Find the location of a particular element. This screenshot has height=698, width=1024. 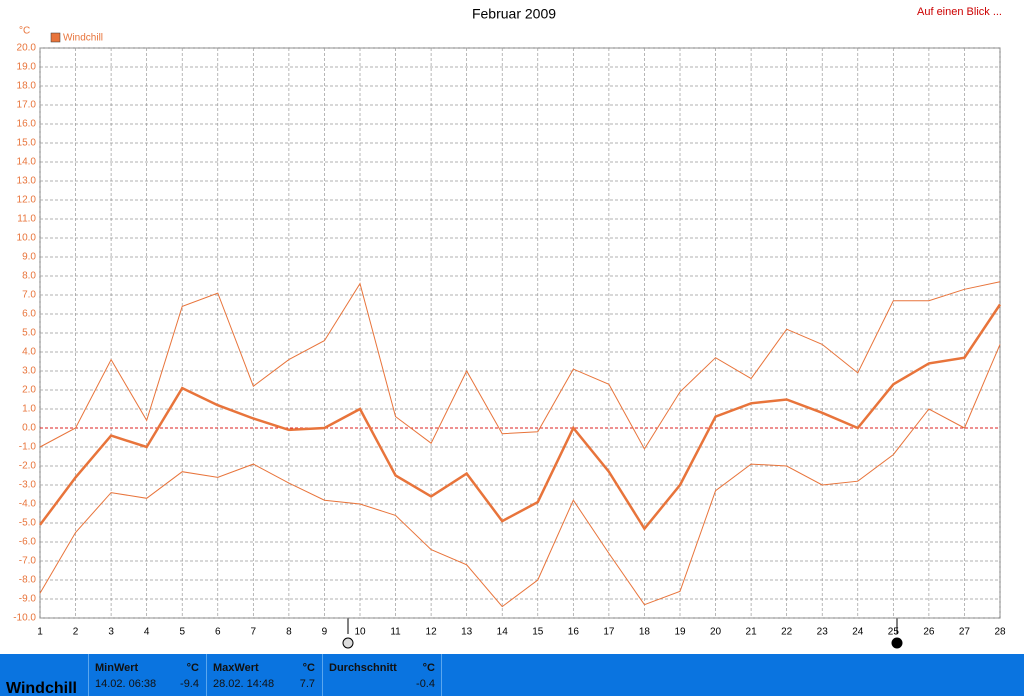

y-tick-label: 20.0 is located at coordinates (27, 48).